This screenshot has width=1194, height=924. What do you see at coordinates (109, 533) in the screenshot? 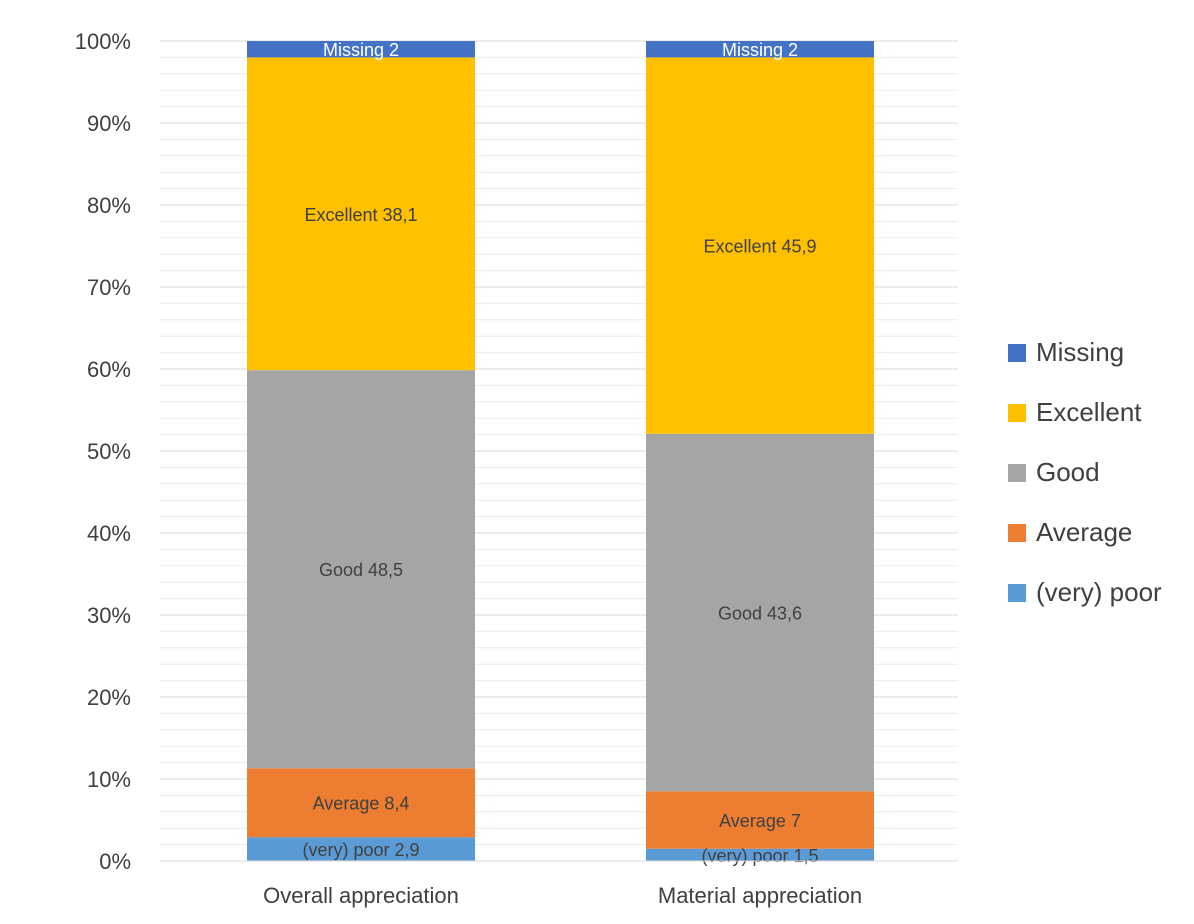
I see `y-tick-label: 40%` at bounding box center [109, 533].